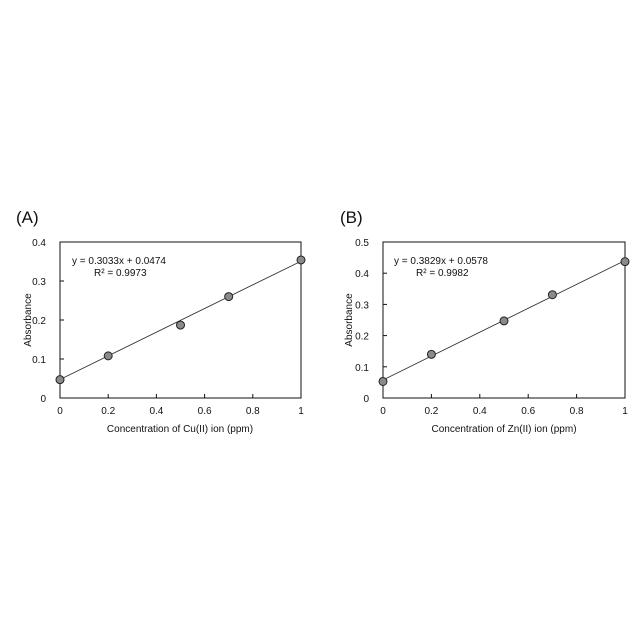  What do you see at coordinates (480, 411) in the screenshot?
I see `panel-b-x-tick-label: 0.4` at bounding box center [480, 411].